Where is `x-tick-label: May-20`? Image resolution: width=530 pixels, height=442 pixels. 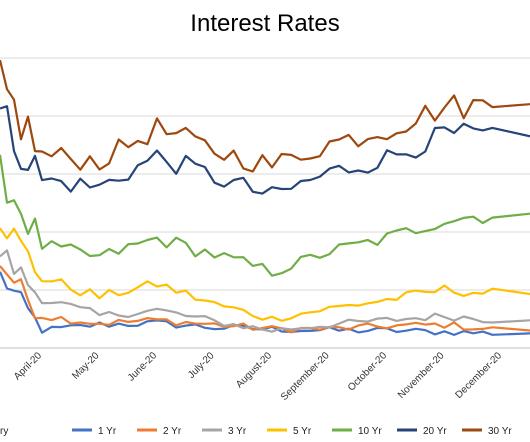 x-tick-label: May-20 is located at coordinates (86, 366).